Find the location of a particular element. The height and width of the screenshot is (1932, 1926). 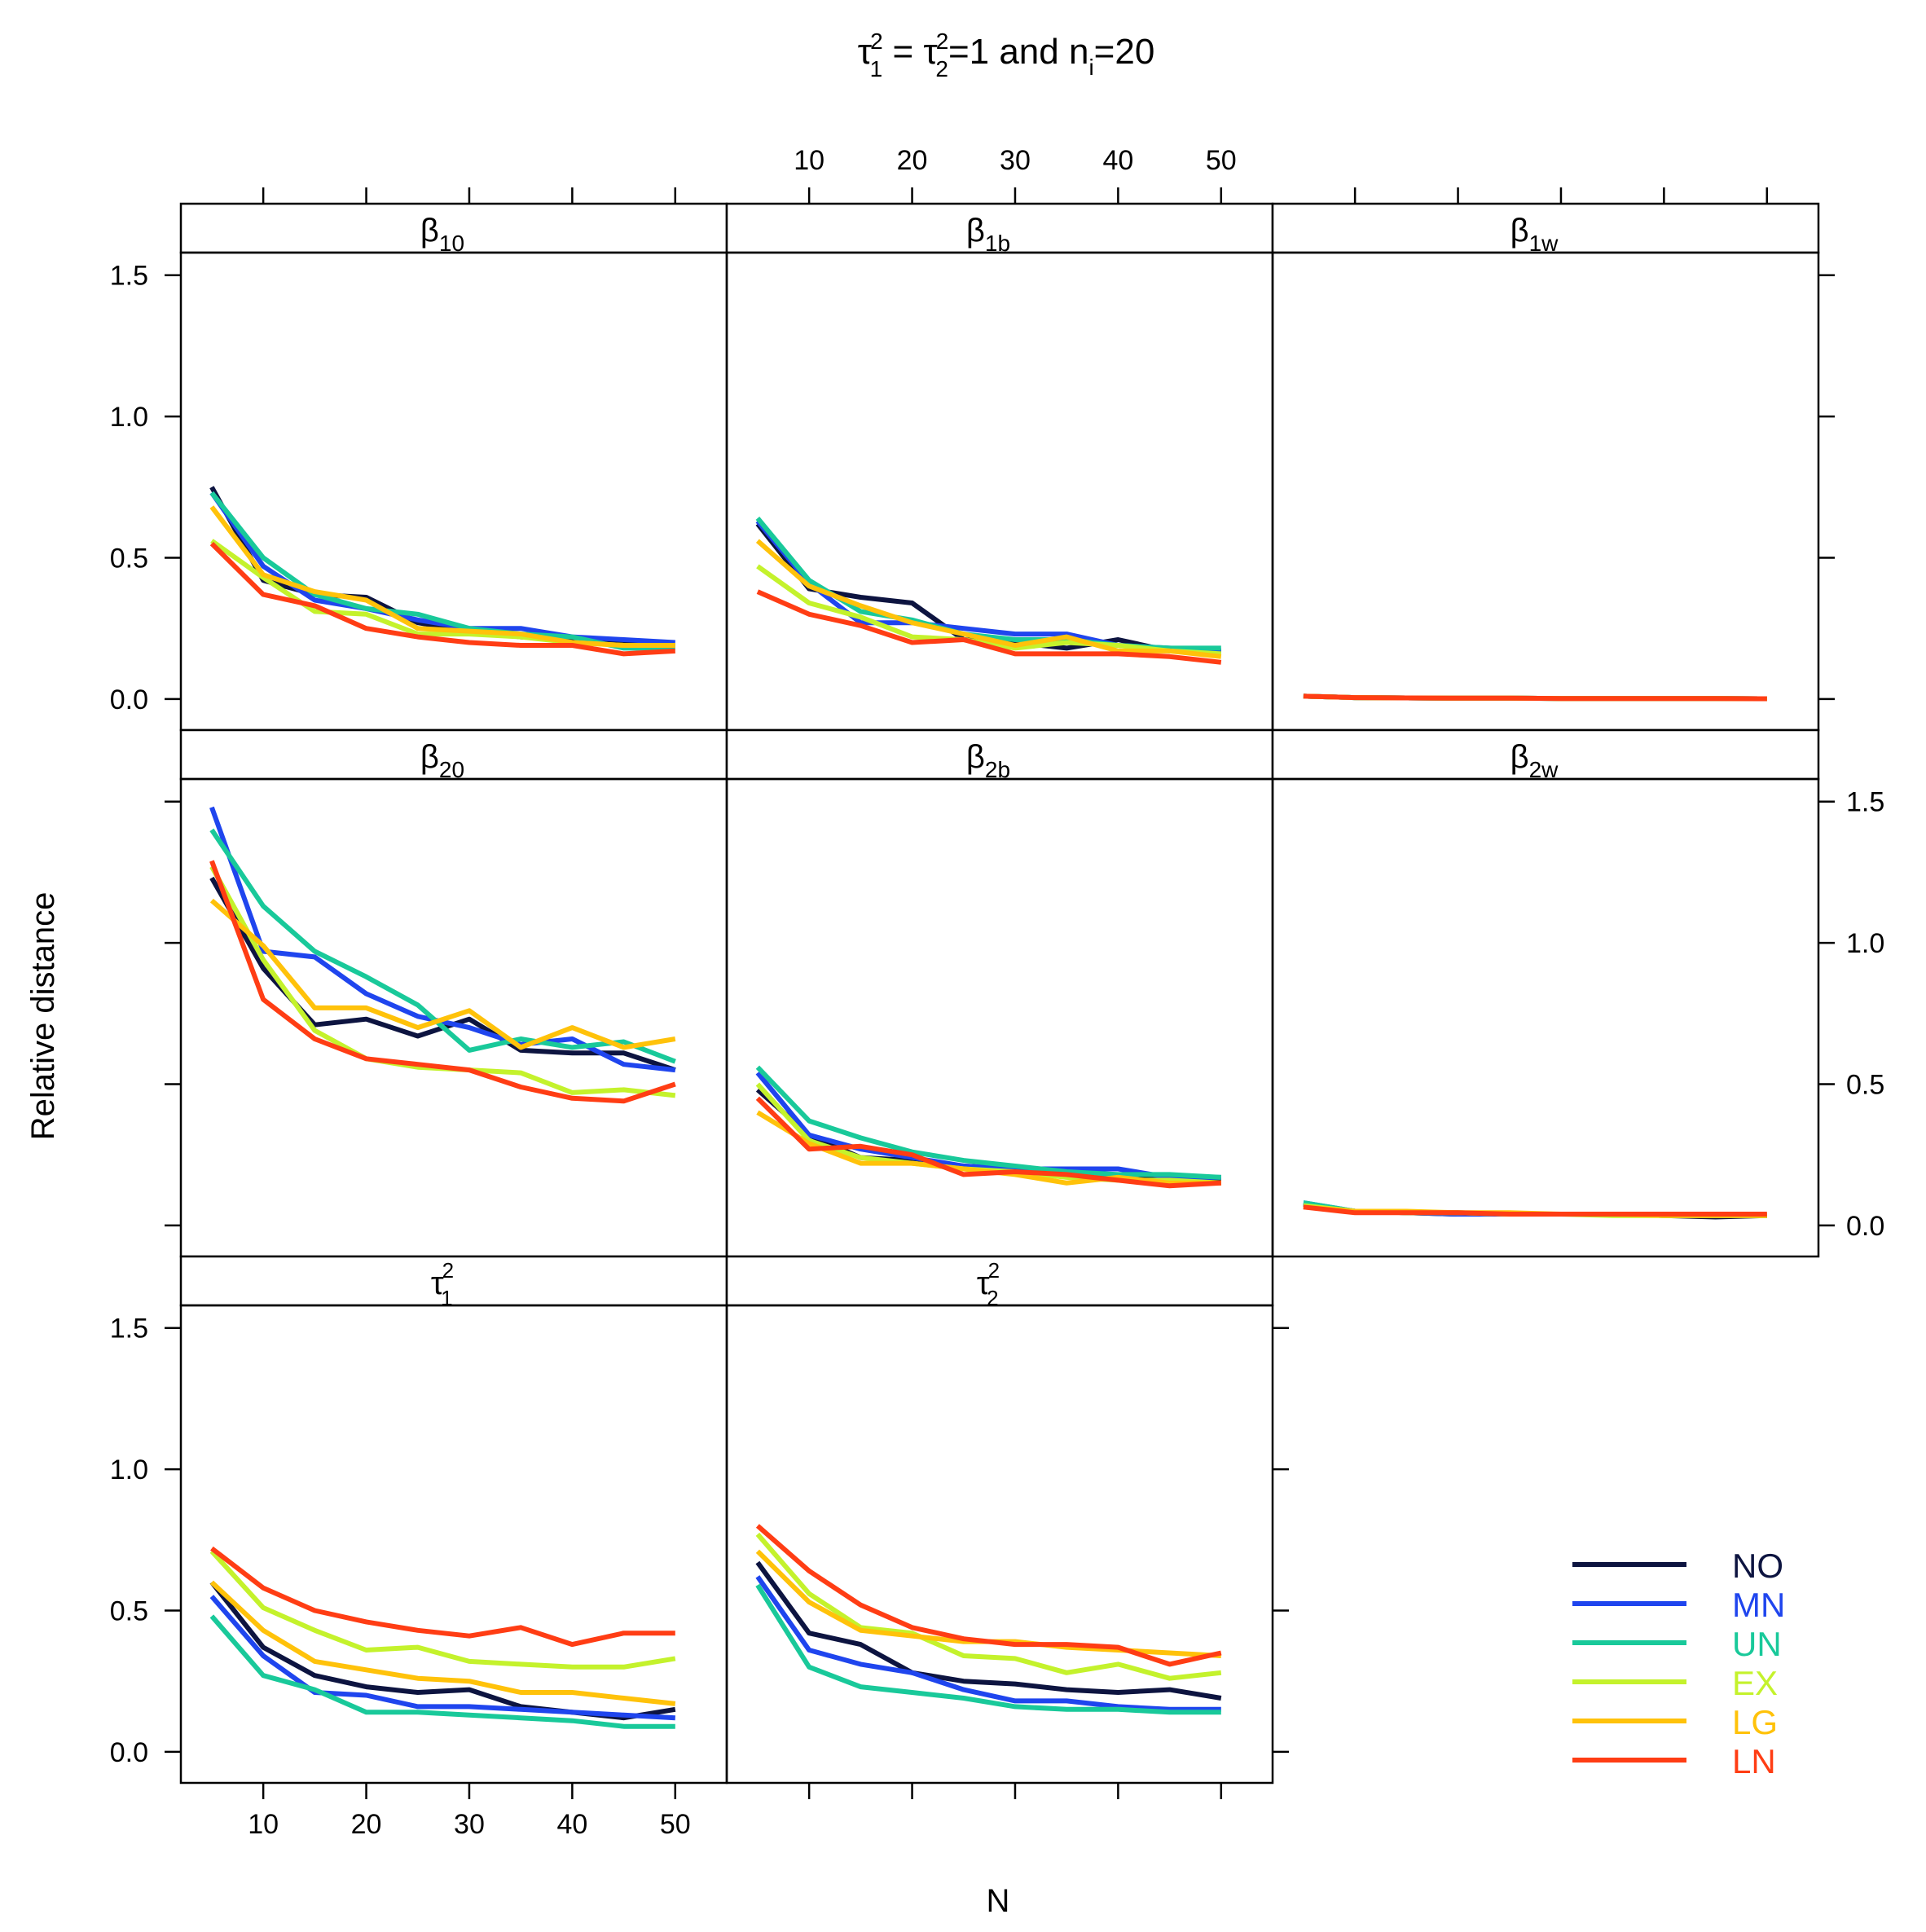

panel-b2w: β2w is located at coordinates (1545, 993).